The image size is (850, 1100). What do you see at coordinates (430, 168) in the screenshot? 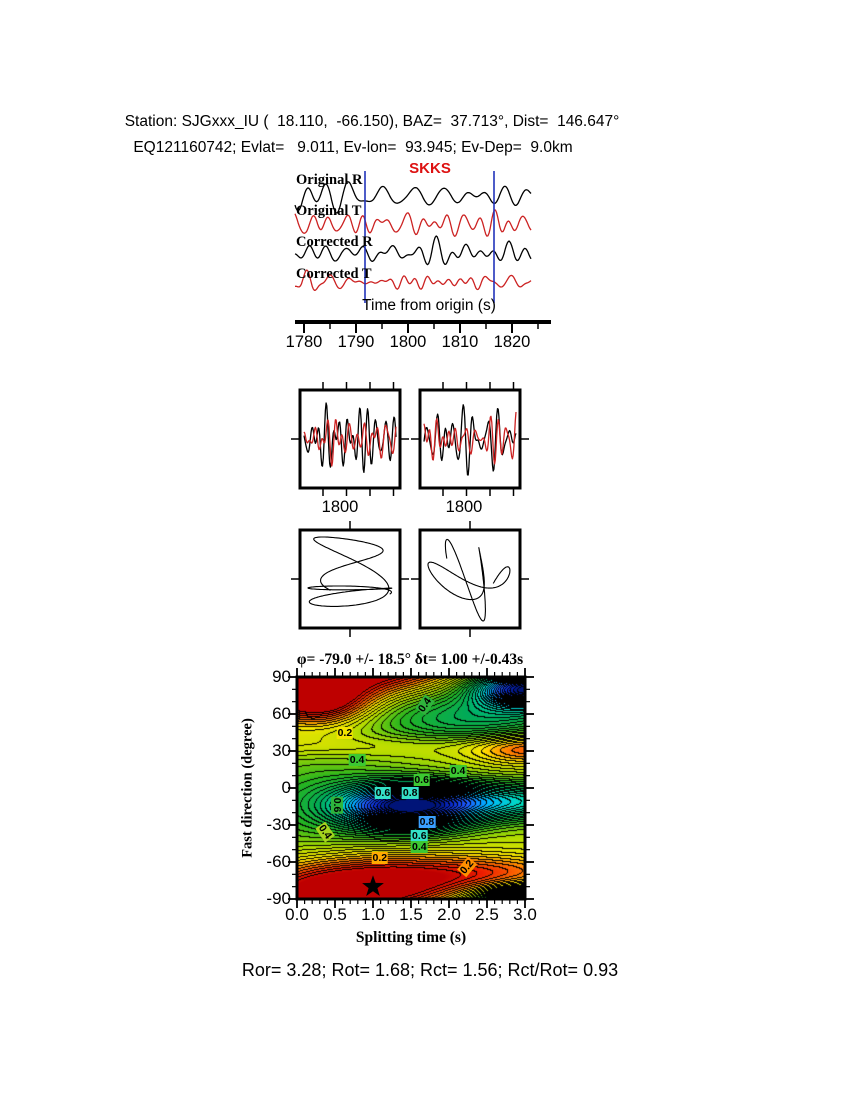
I see `phase-label: SKKS` at bounding box center [430, 168].